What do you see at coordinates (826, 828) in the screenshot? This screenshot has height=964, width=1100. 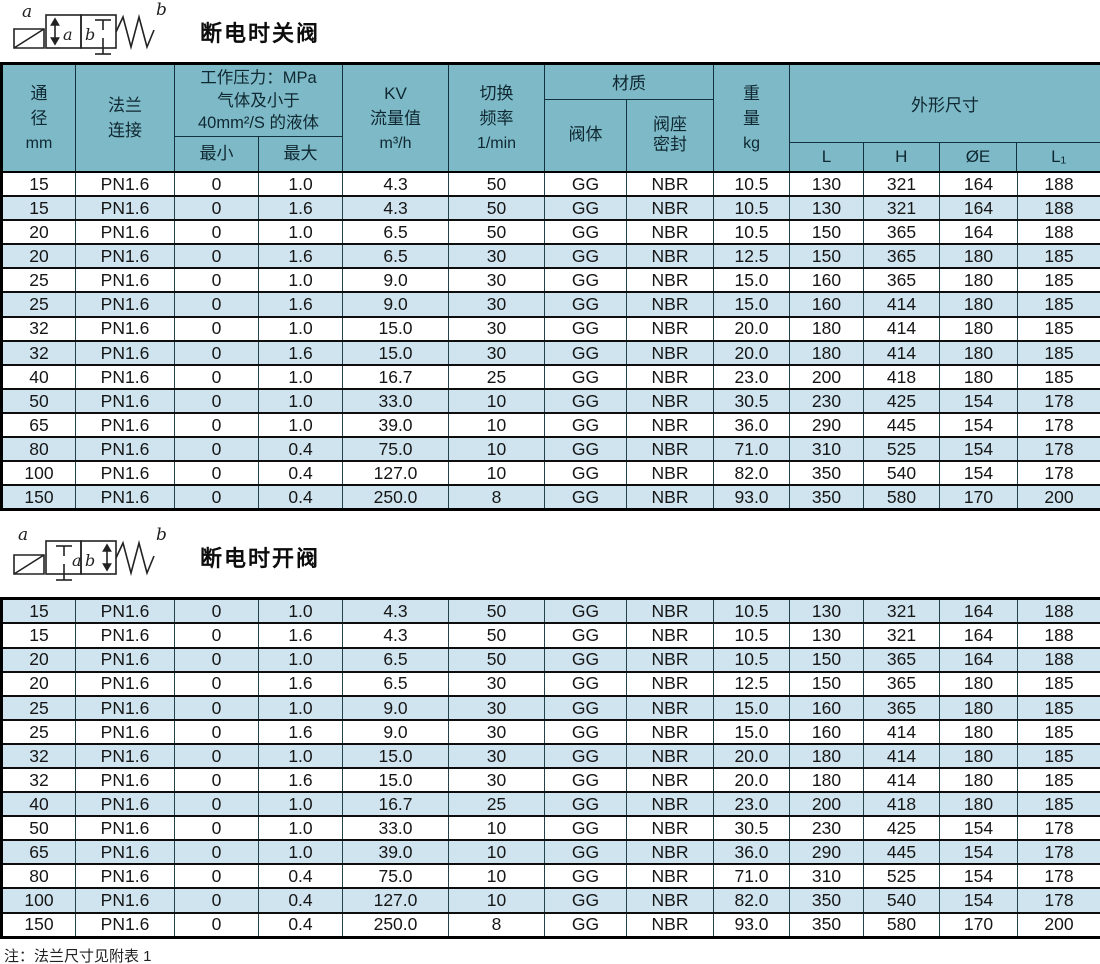 I see `table-cell: 230` at bounding box center [826, 828].